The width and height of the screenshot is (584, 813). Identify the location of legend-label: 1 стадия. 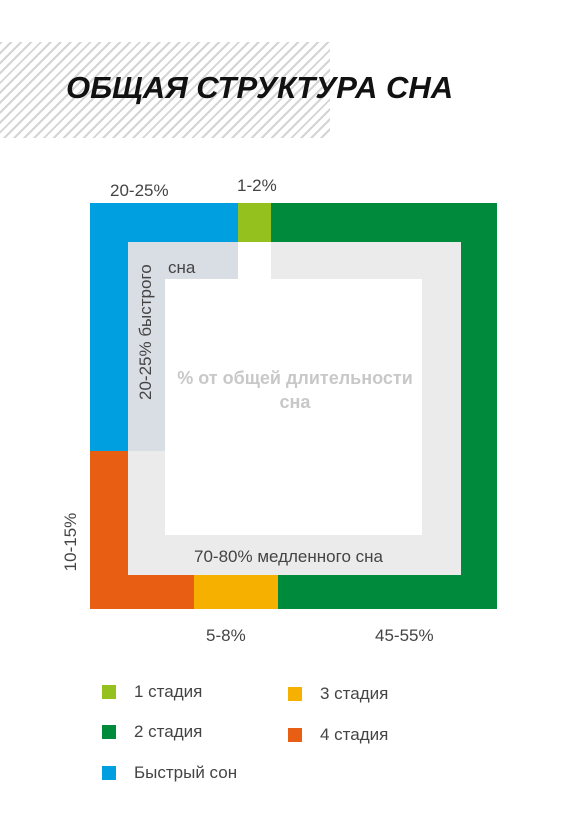
(168, 691).